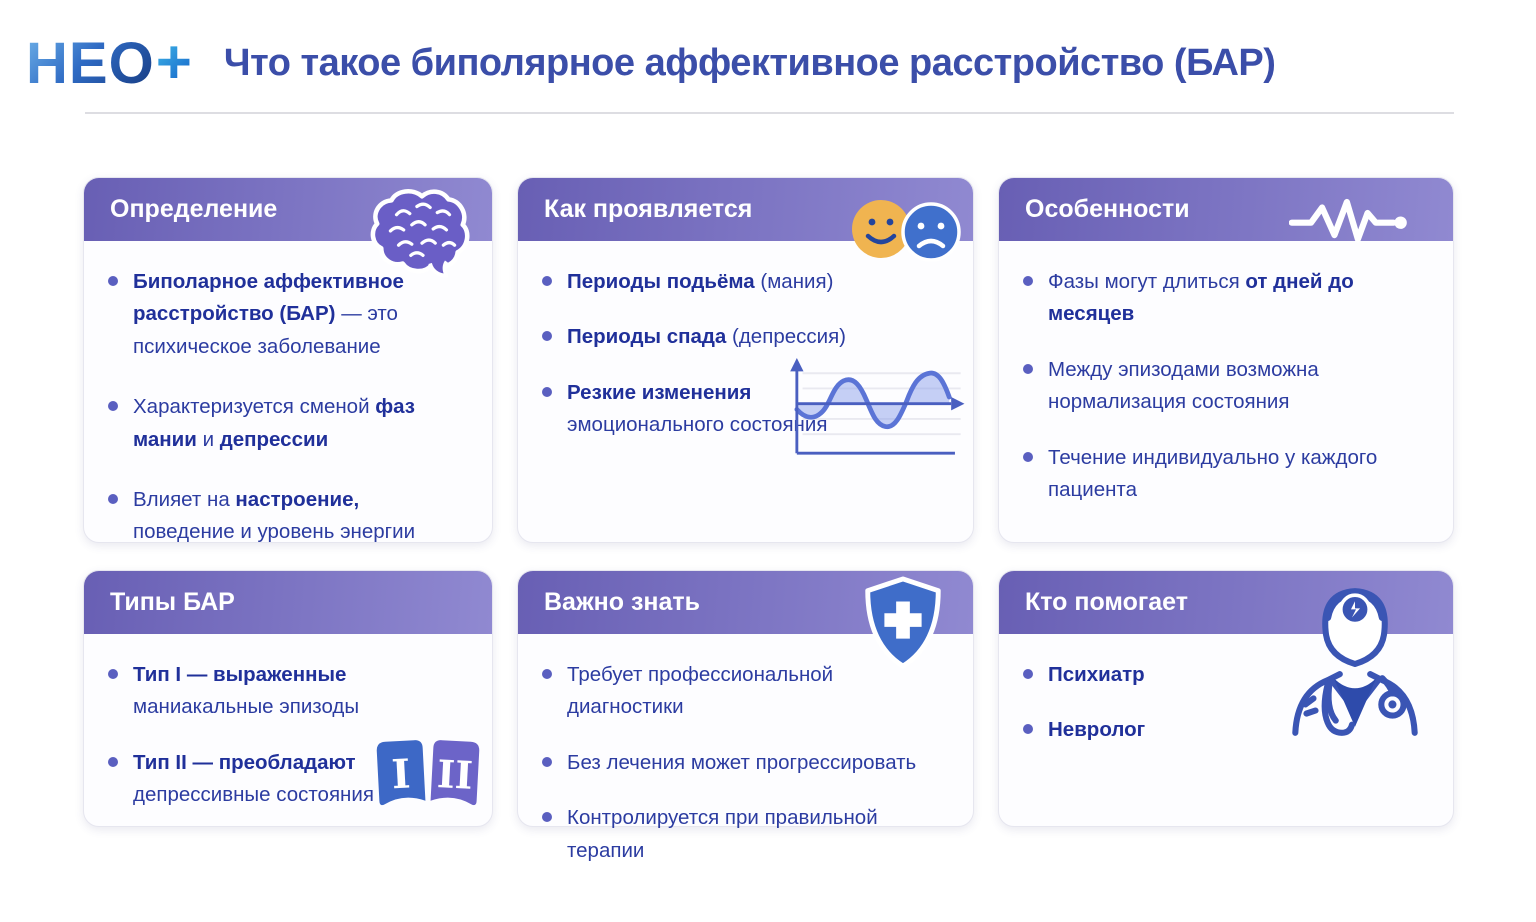 Image resolution: width=1536 pixels, height=922 pixels. I want to click on bullet-text: Тип I — выраженные маниакальные эпизоды, so click(246, 691).